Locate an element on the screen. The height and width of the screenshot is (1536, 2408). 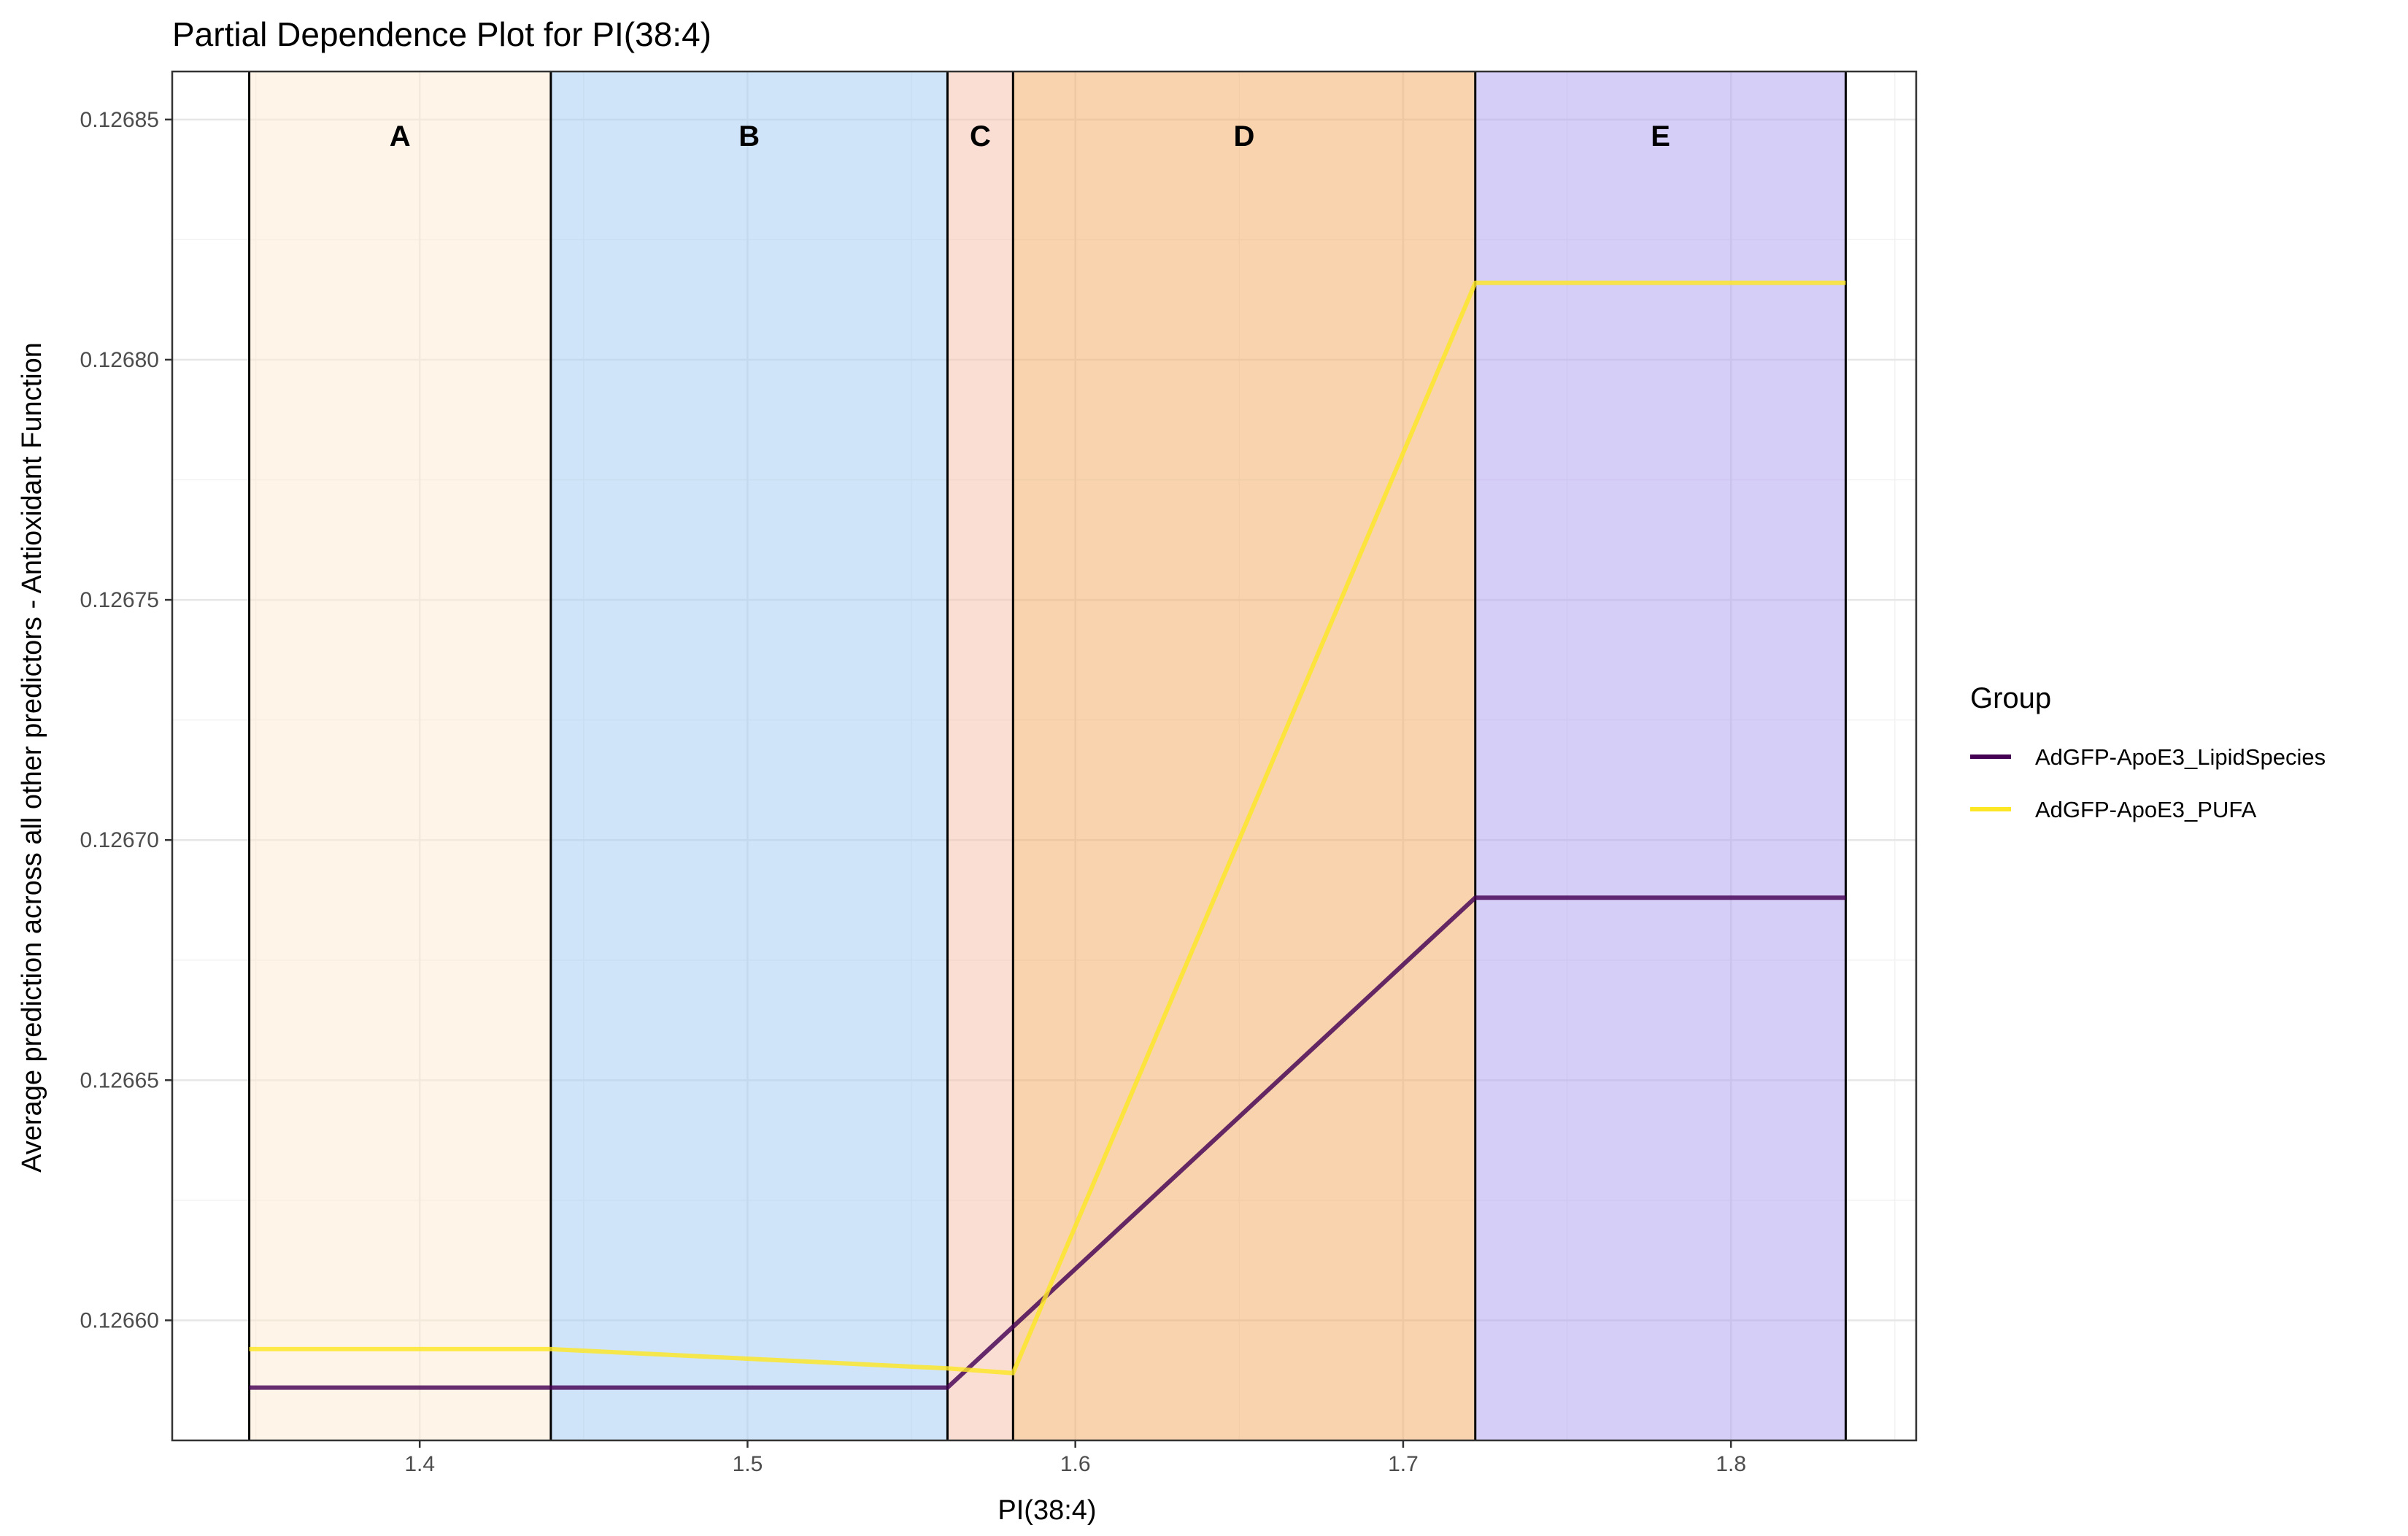
legend-label-1: AdGFP-ApoE3_LipidSpecies is located at coordinates (2180, 757).